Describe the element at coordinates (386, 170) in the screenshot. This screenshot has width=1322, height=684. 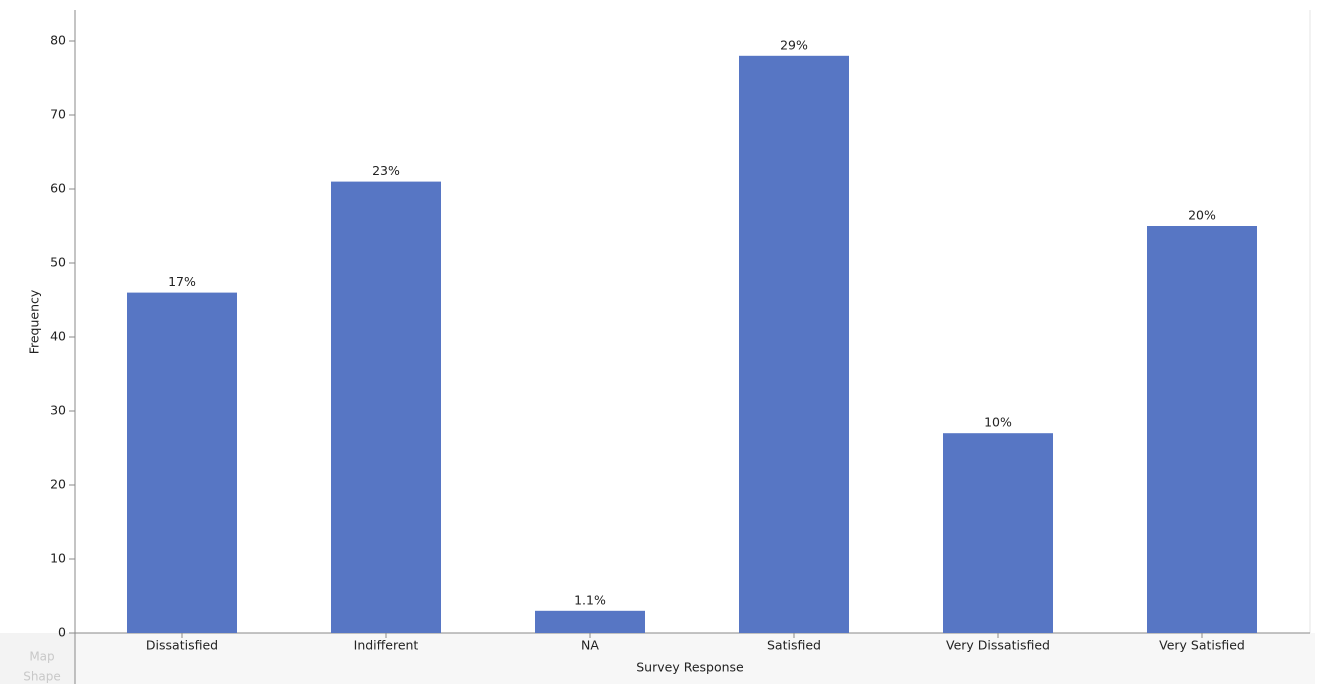
I see `data-label: 23%` at that location.